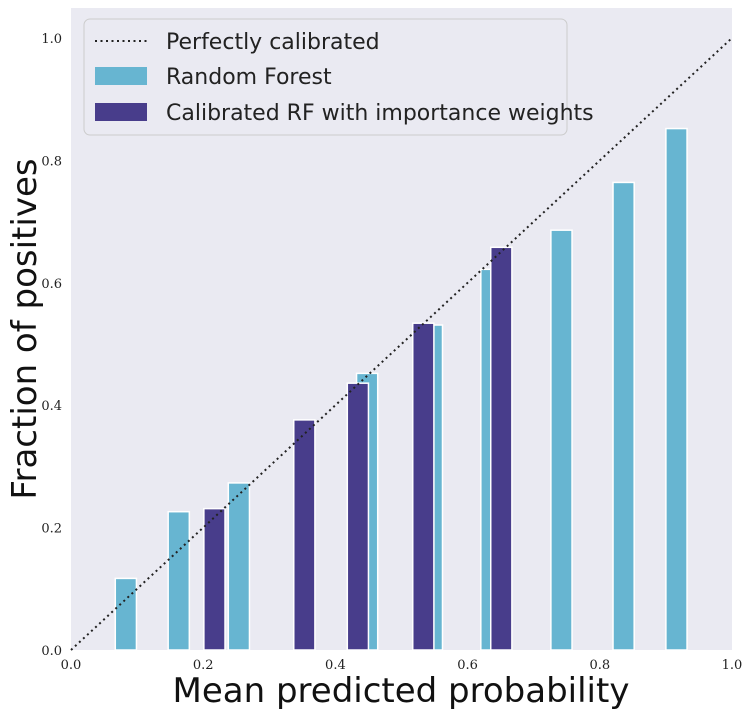 This screenshot has height=716, width=748. Describe the element at coordinates (732, 665) in the screenshot. I see `x-tick-label-5: 1.0` at that location.